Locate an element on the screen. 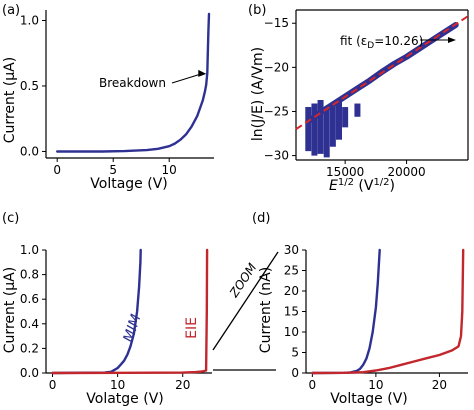 The height and width of the screenshot is (410, 474). zoom-label: ZOOM is located at coordinates (242, 280).